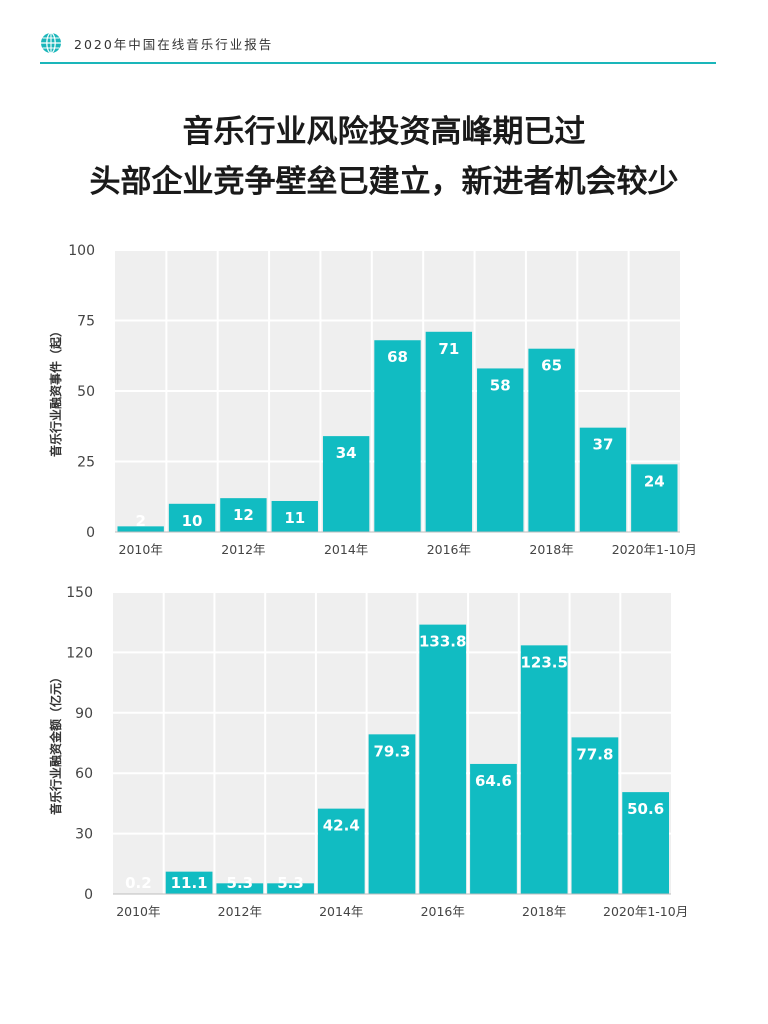  Describe the element at coordinates (442, 642) in the screenshot. I see `data-label: 133.8` at that location.